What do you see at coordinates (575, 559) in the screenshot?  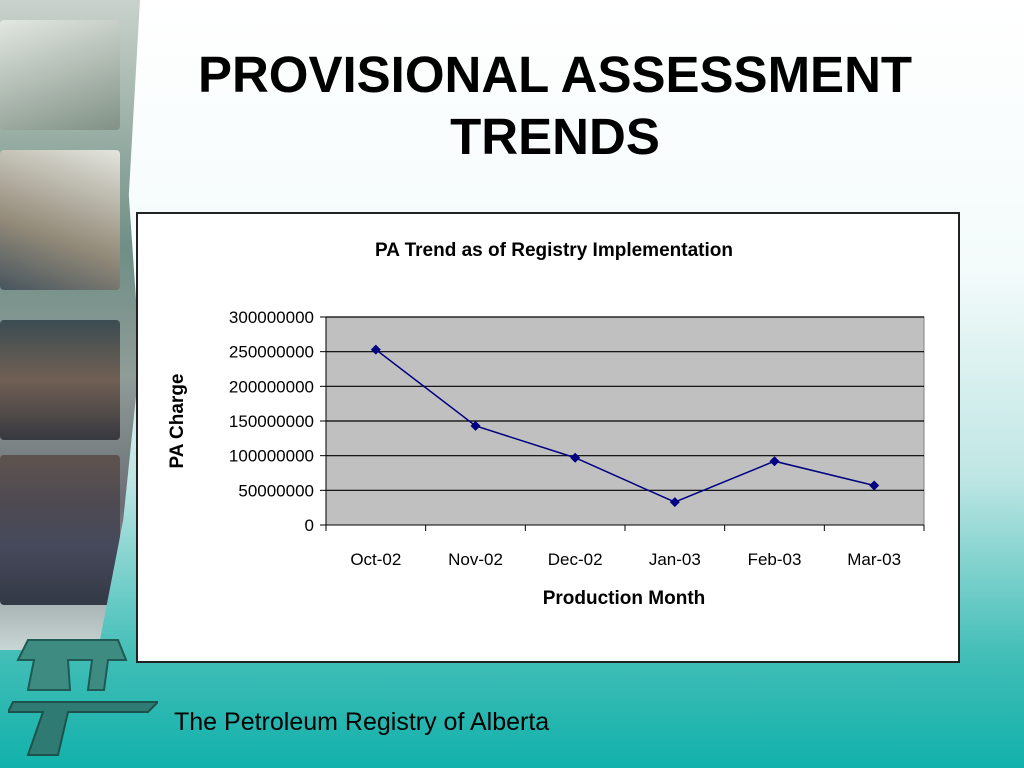 I see `x-tick-label: Dec-02` at bounding box center [575, 559].